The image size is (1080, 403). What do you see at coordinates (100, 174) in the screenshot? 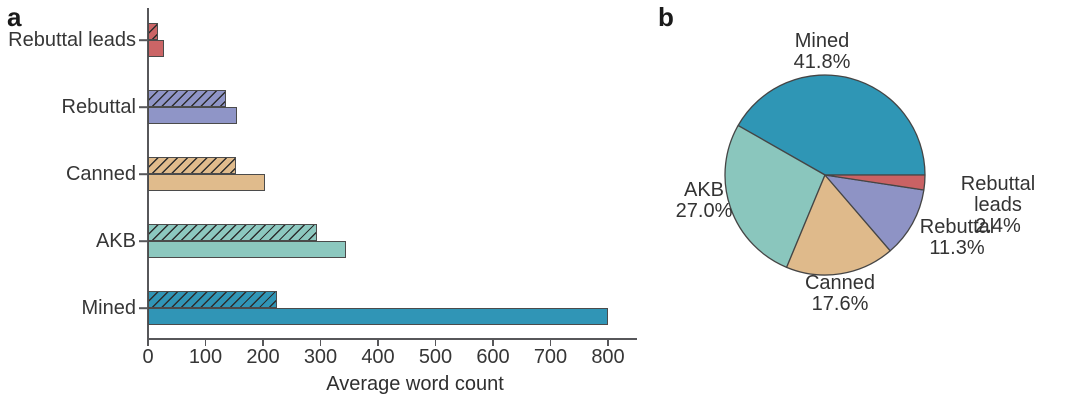
I see `bar-category-label-canned: Canned` at bounding box center [100, 174].